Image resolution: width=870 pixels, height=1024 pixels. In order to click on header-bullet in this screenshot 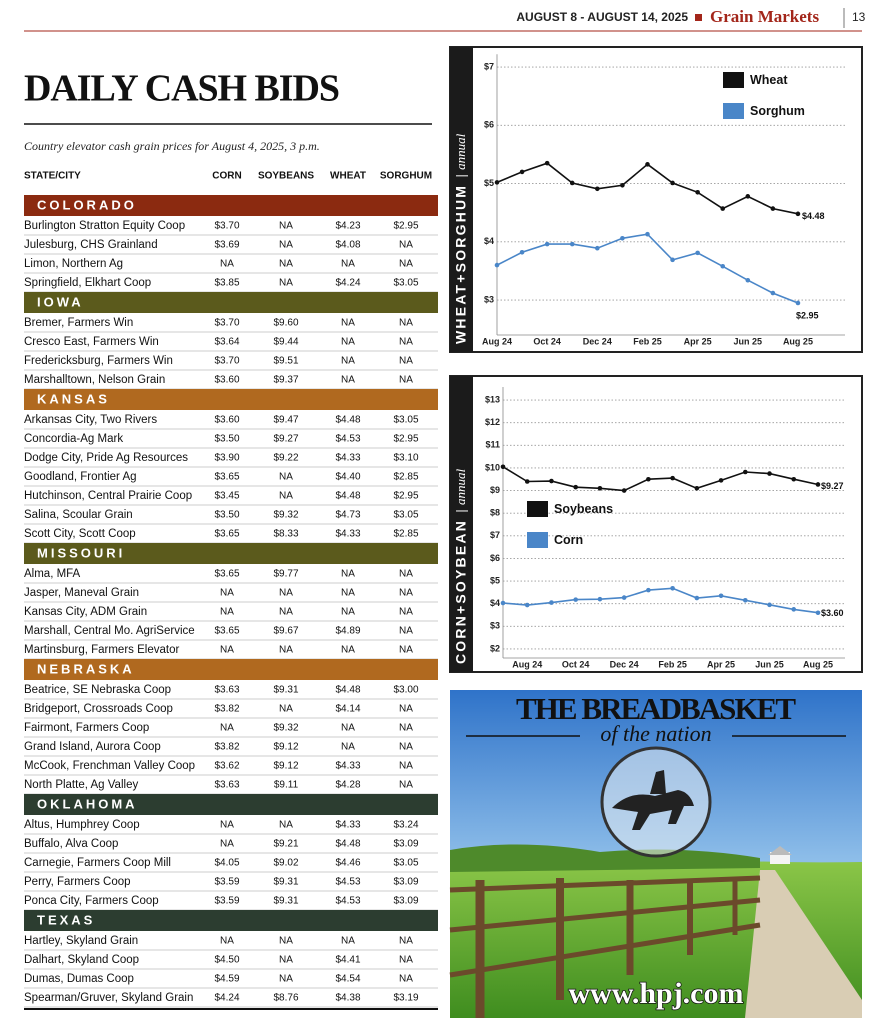, I will do `click(698, 17)`.